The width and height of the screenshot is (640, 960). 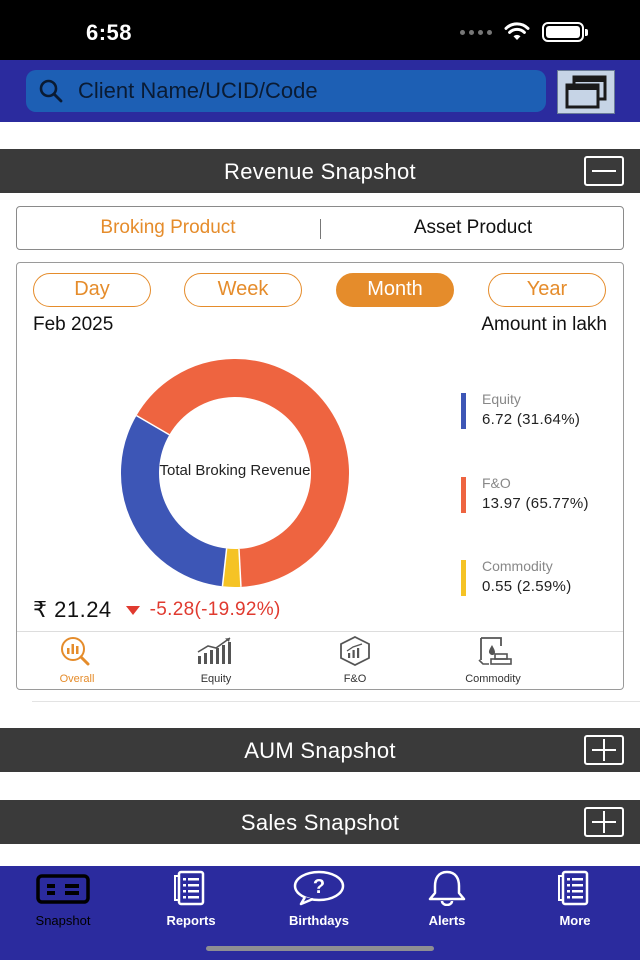 I want to click on tab-birthdays: ? Birthdays, so click(x=319, y=899).